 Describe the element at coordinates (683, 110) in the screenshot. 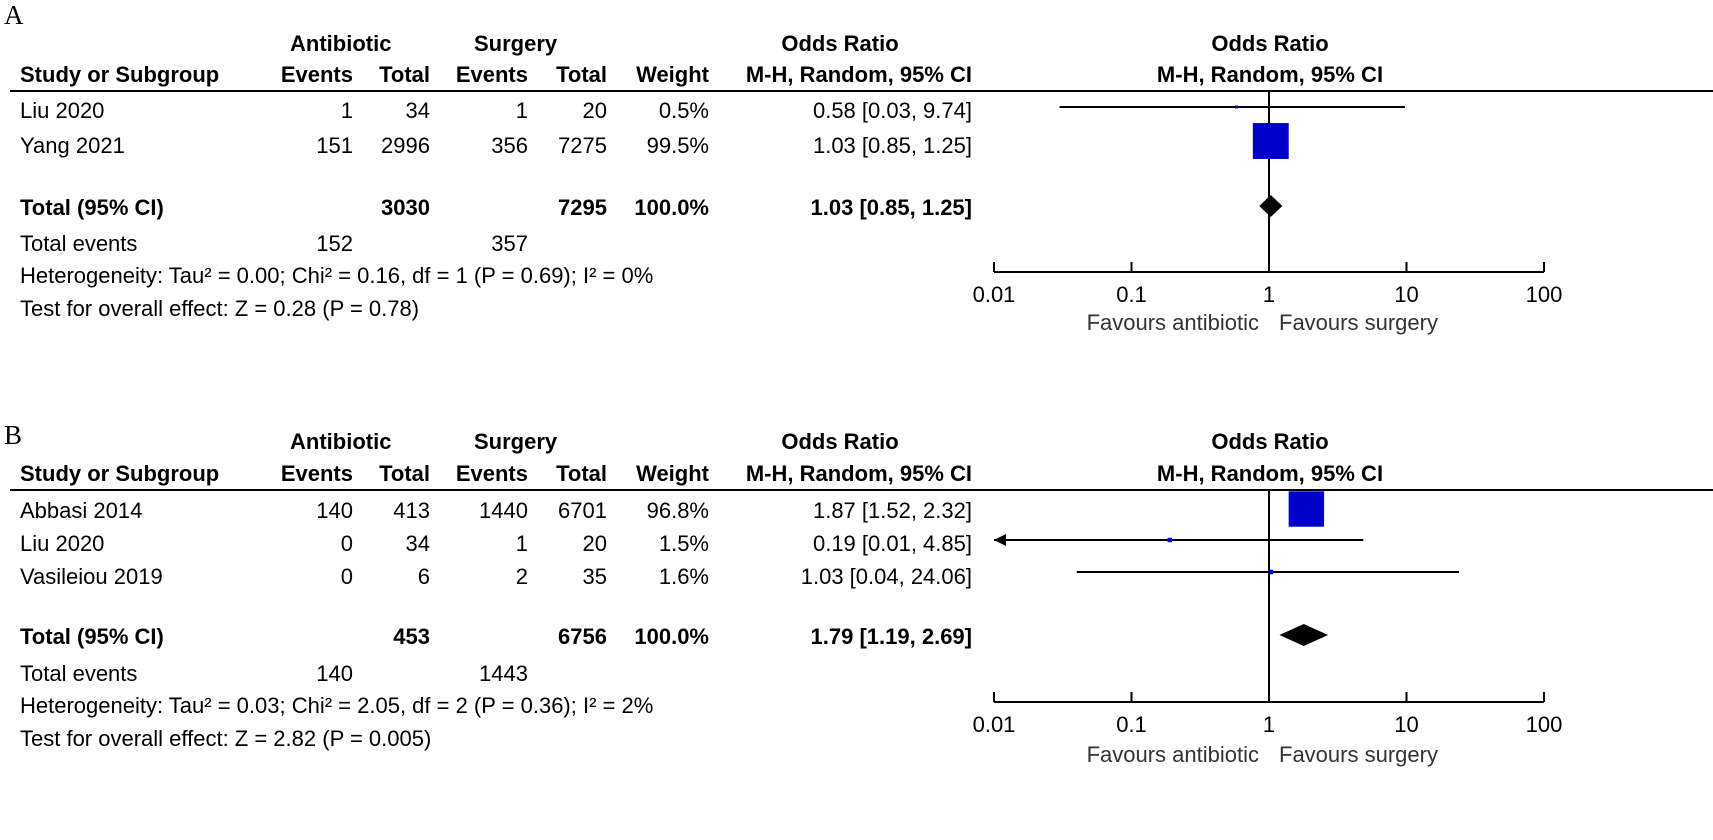

I see `study-weight: 0.5%` at that location.